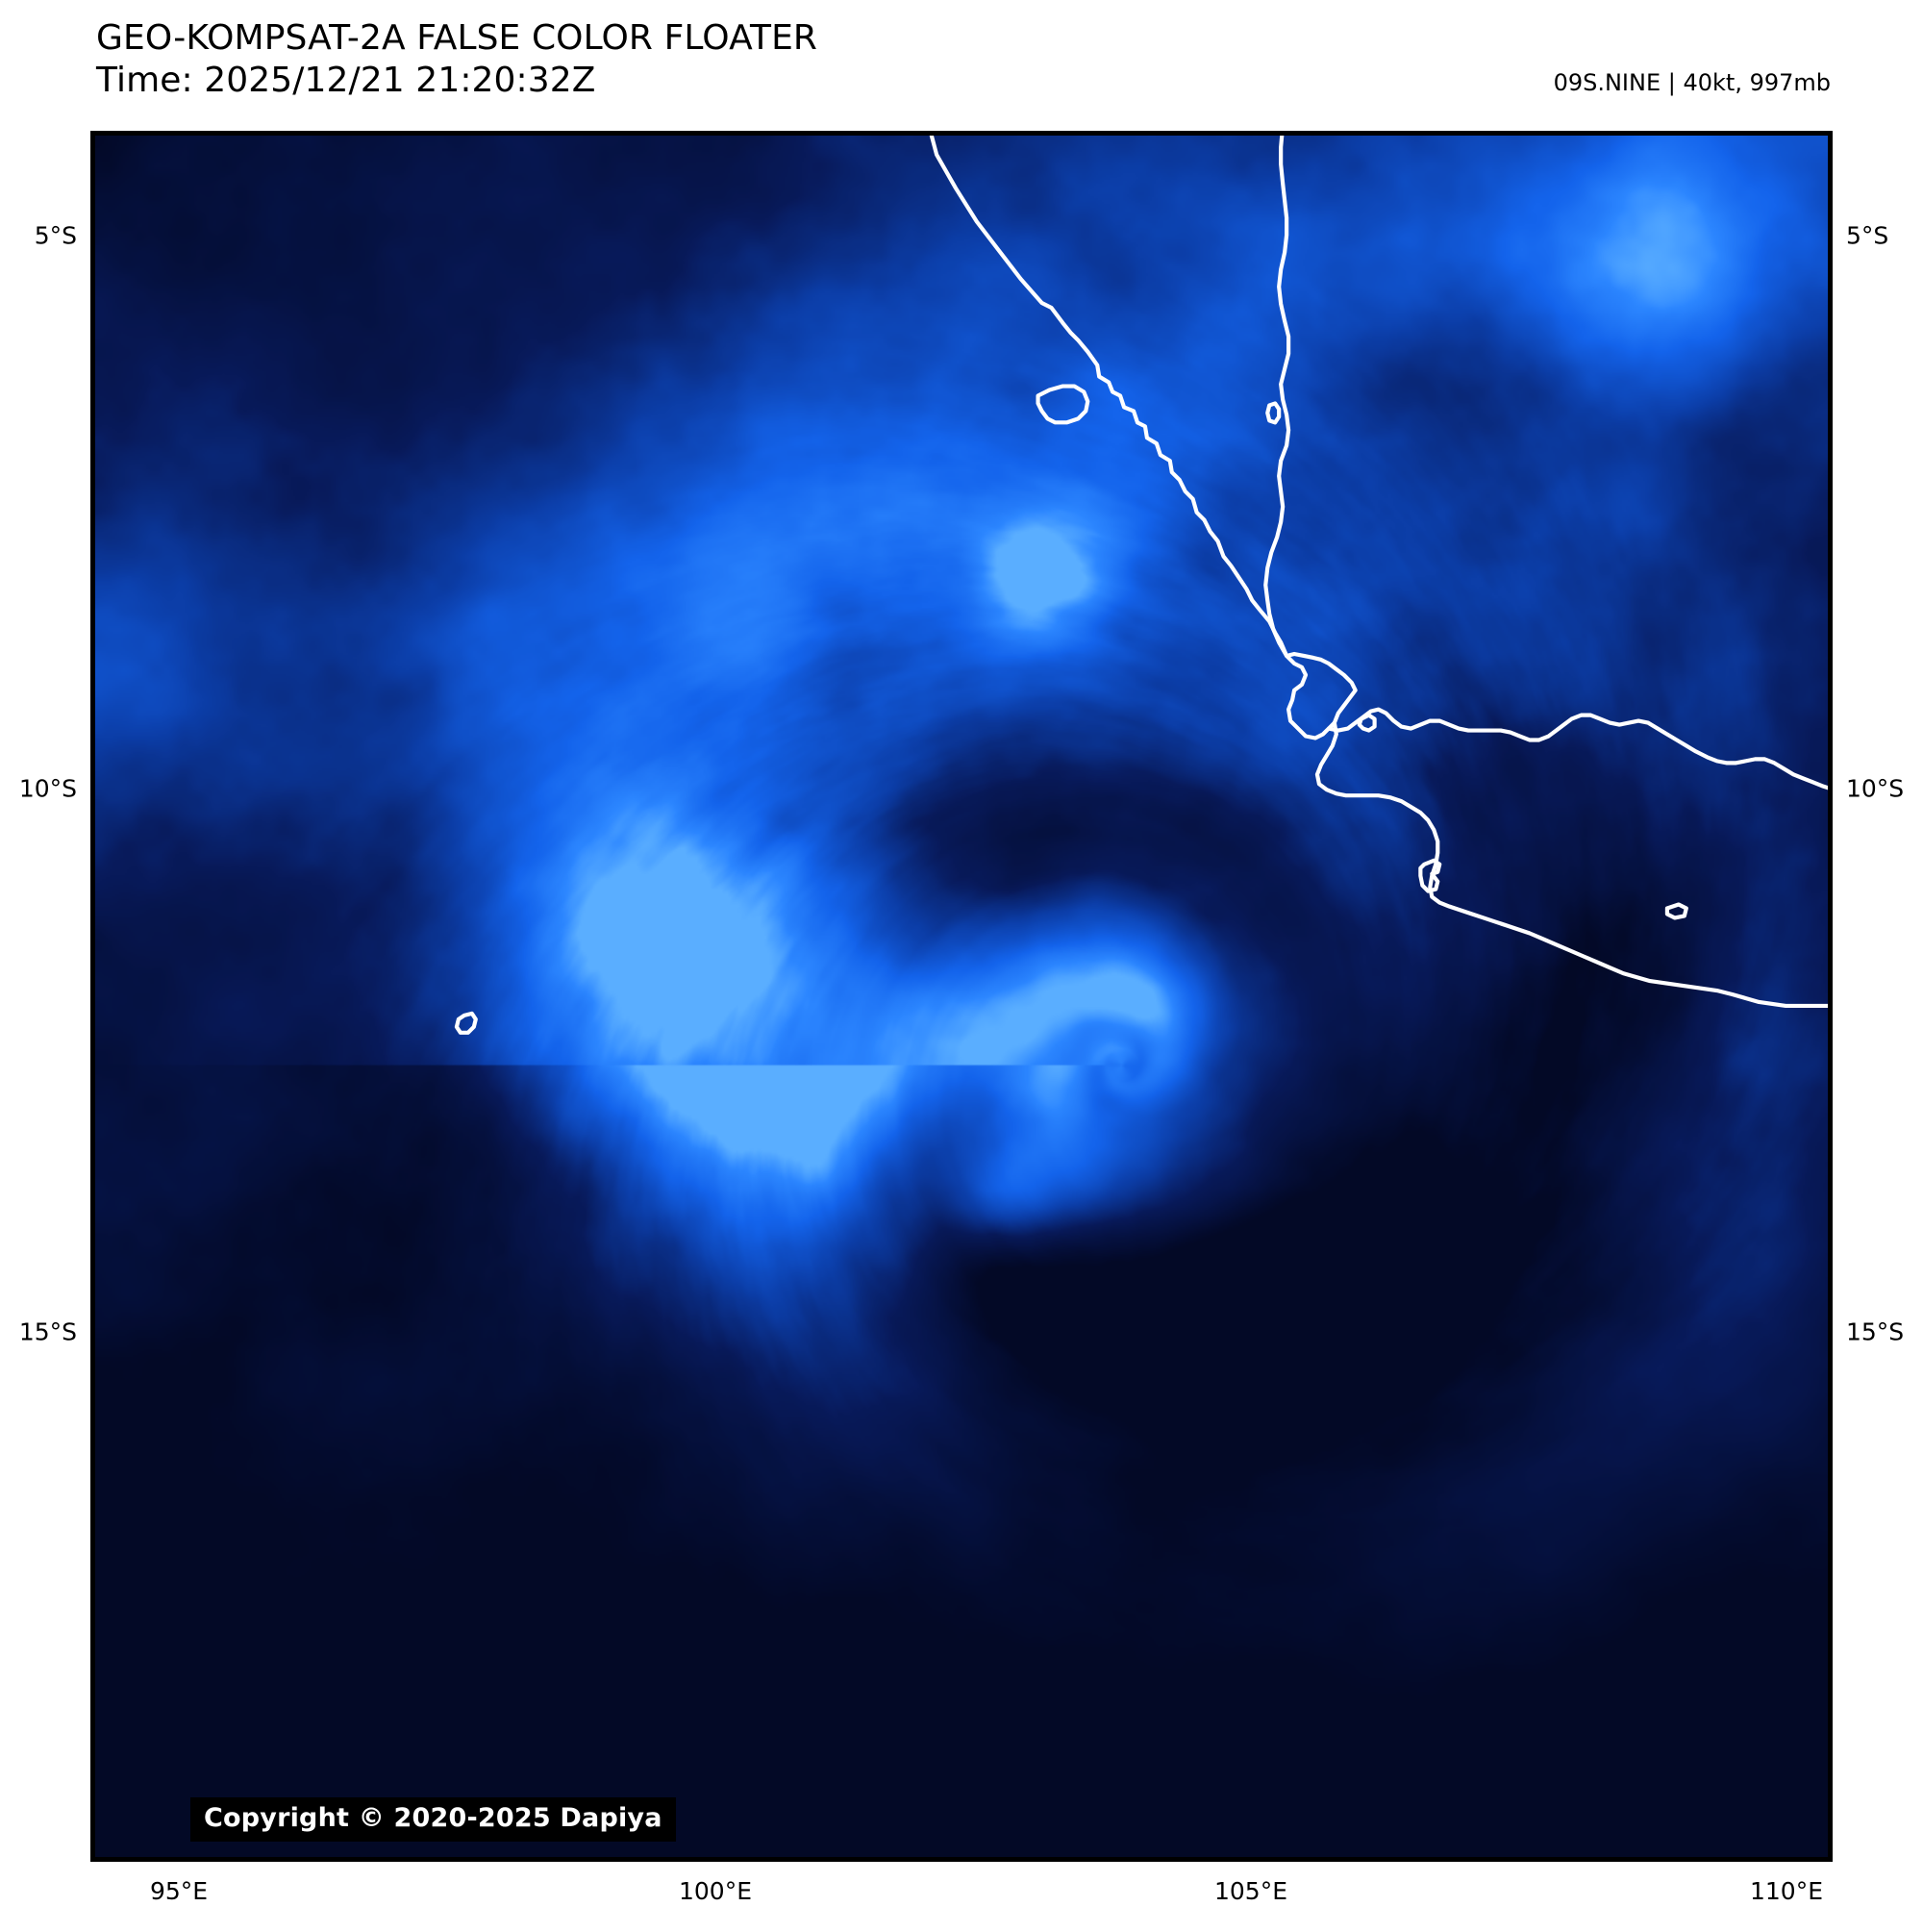 The width and height of the screenshot is (1923, 1932). What do you see at coordinates (55, 235) in the screenshot?
I see `lat-tick-left-0: 5°S` at bounding box center [55, 235].